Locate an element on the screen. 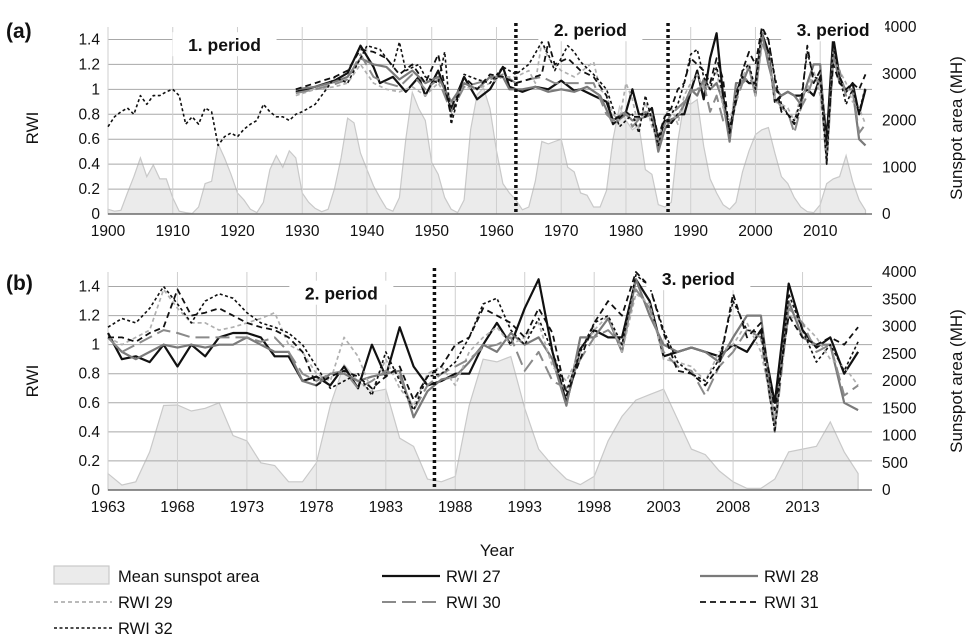 This screenshot has width=970, height=639. legend-item-rwi-32: RWI 32 is located at coordinates (113, 629).